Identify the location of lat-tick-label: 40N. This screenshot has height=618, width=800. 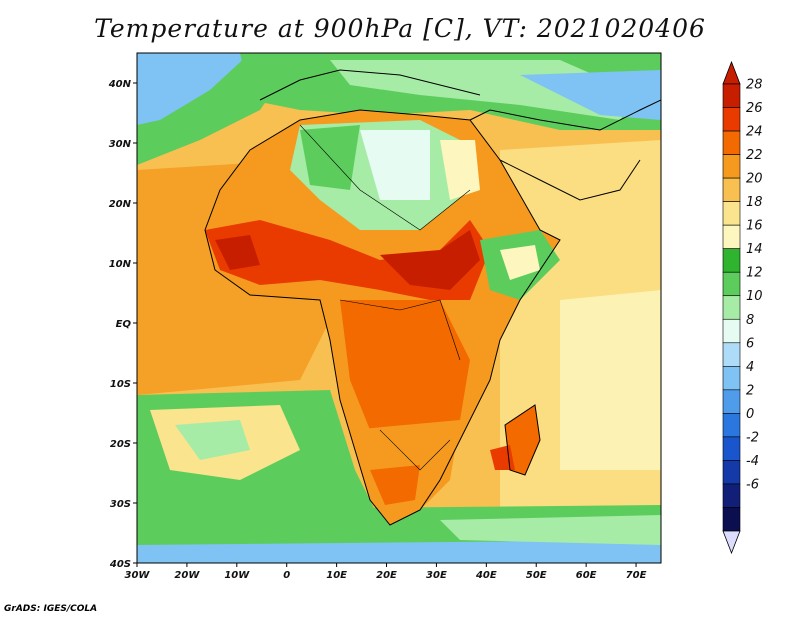
(120, 84).